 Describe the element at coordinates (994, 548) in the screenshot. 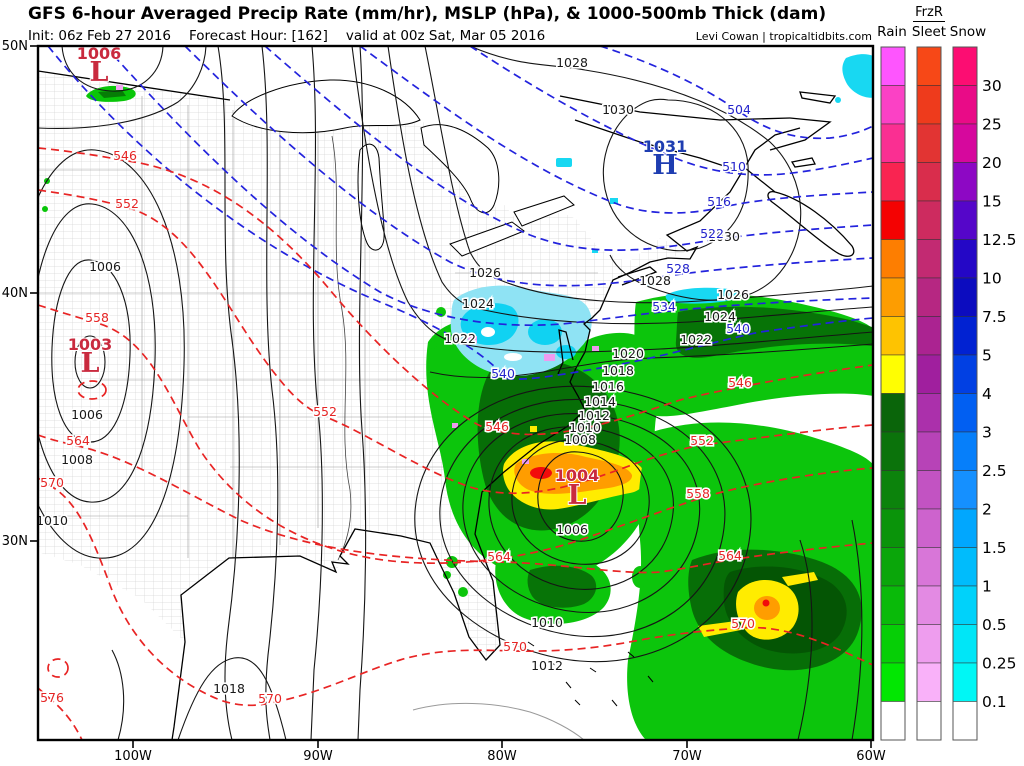

I see `legend-tick-label: 1.5` at that location.